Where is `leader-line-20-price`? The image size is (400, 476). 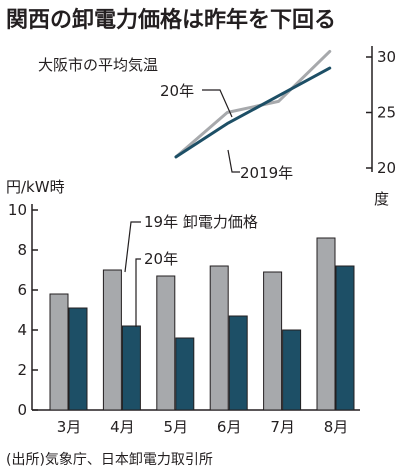
leader-line-20-price is located at coordinates (138, 292).